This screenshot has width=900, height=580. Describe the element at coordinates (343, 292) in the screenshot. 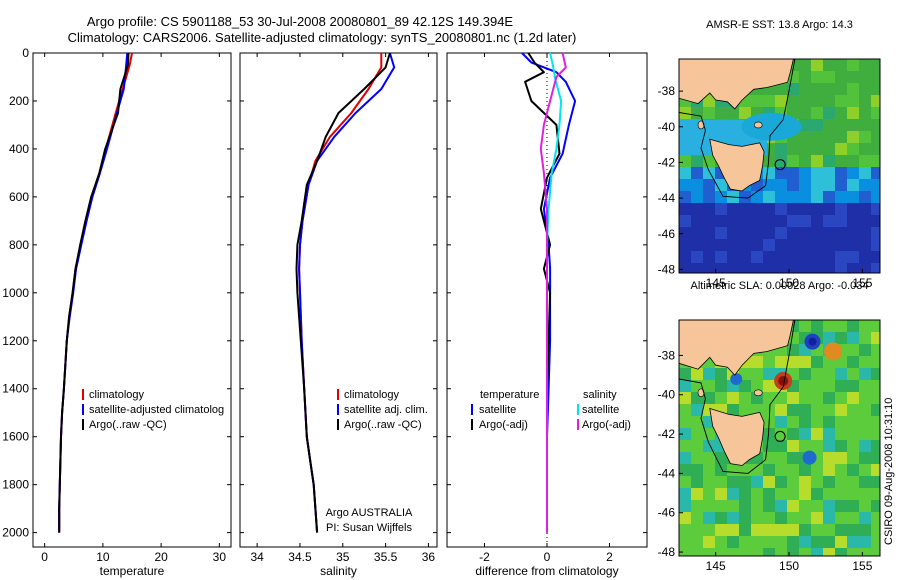

I see `series-line` at that location.